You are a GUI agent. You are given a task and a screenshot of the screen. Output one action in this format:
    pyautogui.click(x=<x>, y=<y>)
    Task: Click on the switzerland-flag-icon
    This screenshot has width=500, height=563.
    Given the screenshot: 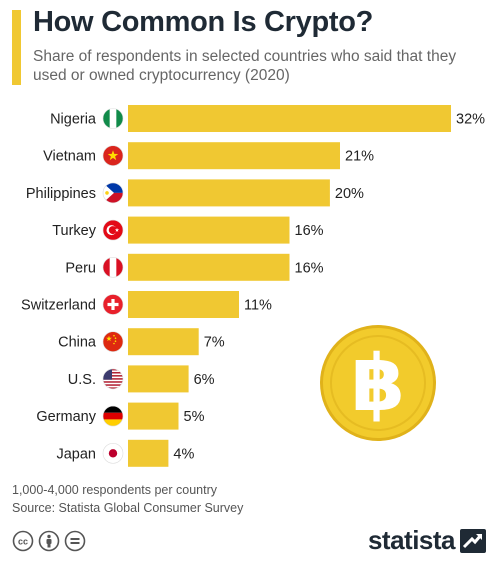 What is the action you would take?
    pyautogui.click(x=113, y=304)
    